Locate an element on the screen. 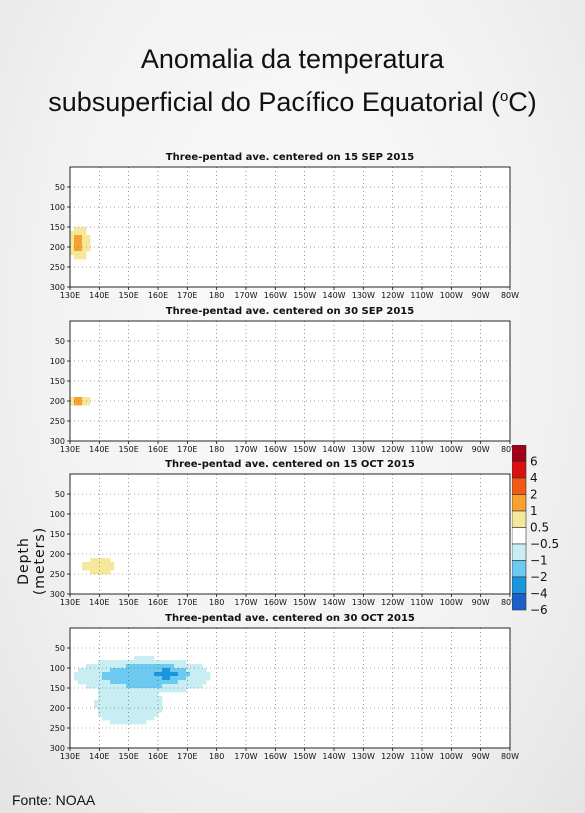  x-tick-label: 170E is located at coordinates (187, 295).